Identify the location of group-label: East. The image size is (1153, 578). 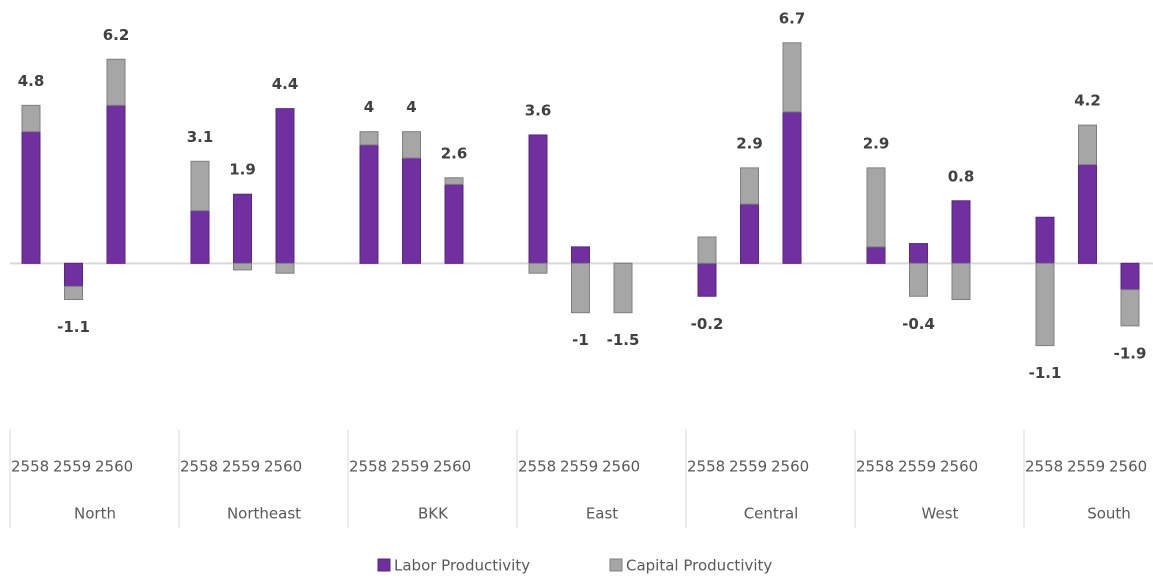
(602, 514).